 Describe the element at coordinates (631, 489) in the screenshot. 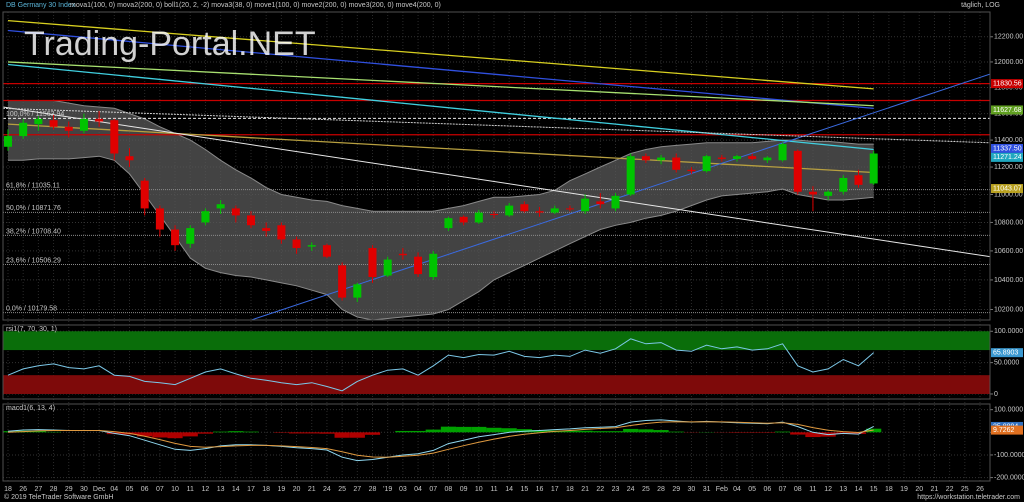

I see `x-tick-label: 24` at that location.